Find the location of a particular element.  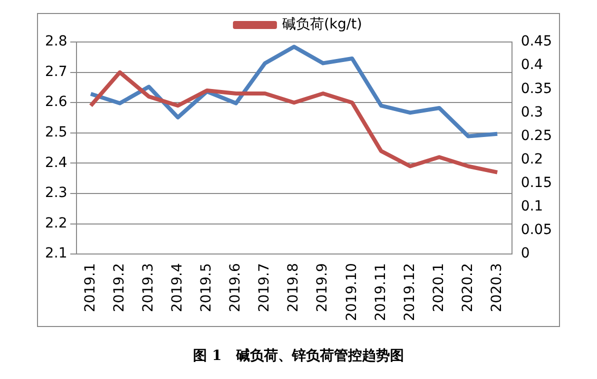

y2-tick-label: 0 is located at coordinates (525, 254).